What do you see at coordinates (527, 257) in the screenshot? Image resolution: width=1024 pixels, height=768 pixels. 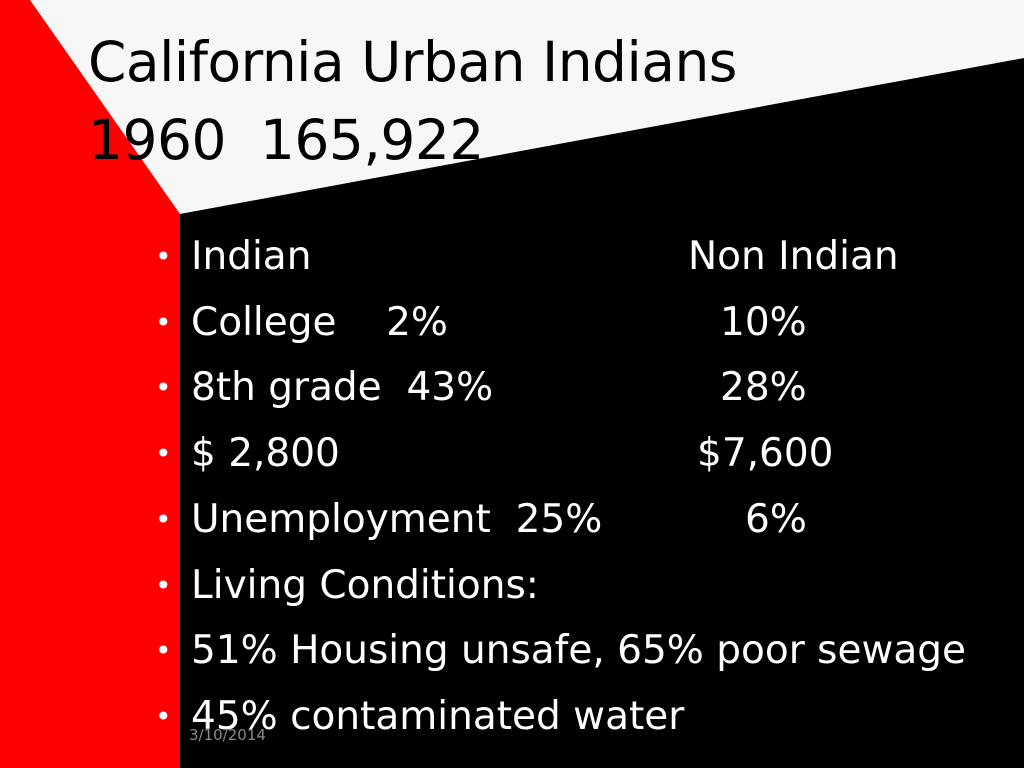 I see `bullet-item: • Indian Non Indian` at bounding box center [527, 257].